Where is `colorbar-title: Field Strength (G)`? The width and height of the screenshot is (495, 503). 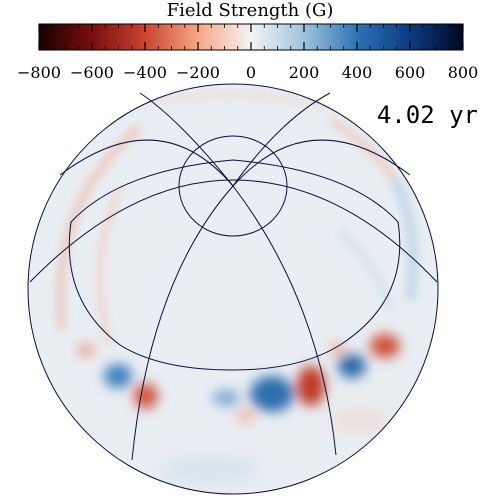
colorbar-title: Field Strength (G) is located at coordinates (250, 10).